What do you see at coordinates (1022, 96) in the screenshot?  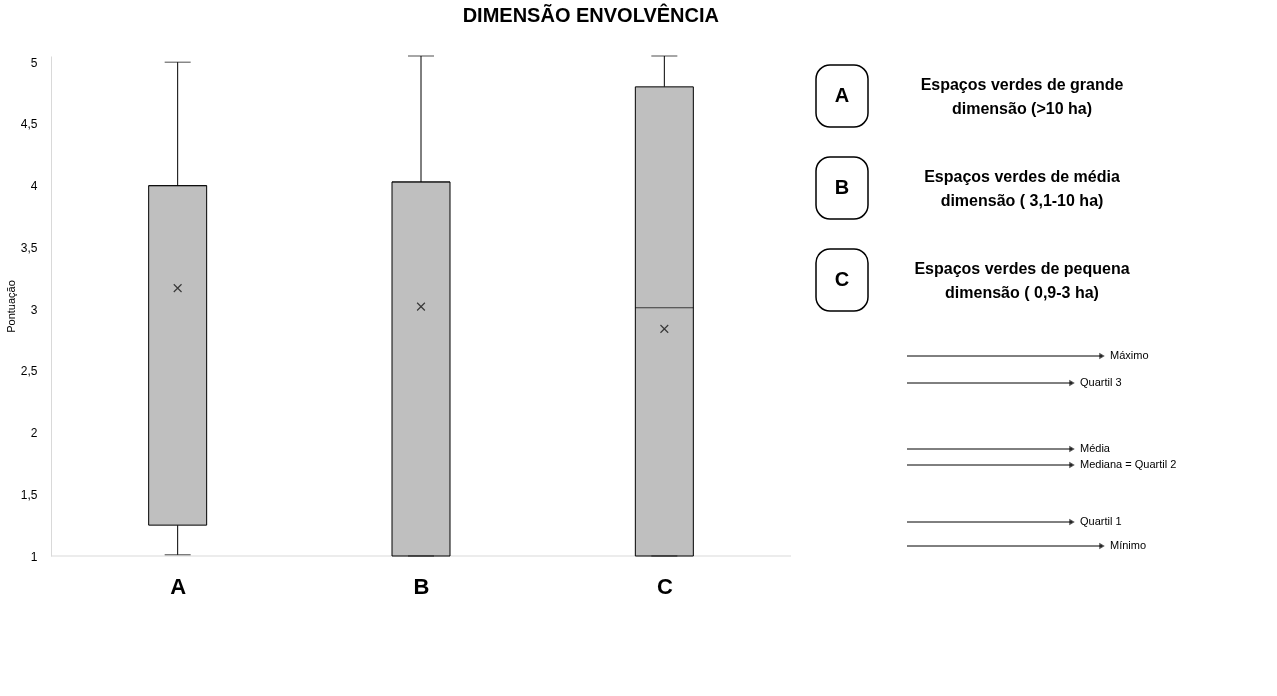 I see `text: Espaços verdes de grande dimensão (>10 ha)` at bounding box center [1022, 96].